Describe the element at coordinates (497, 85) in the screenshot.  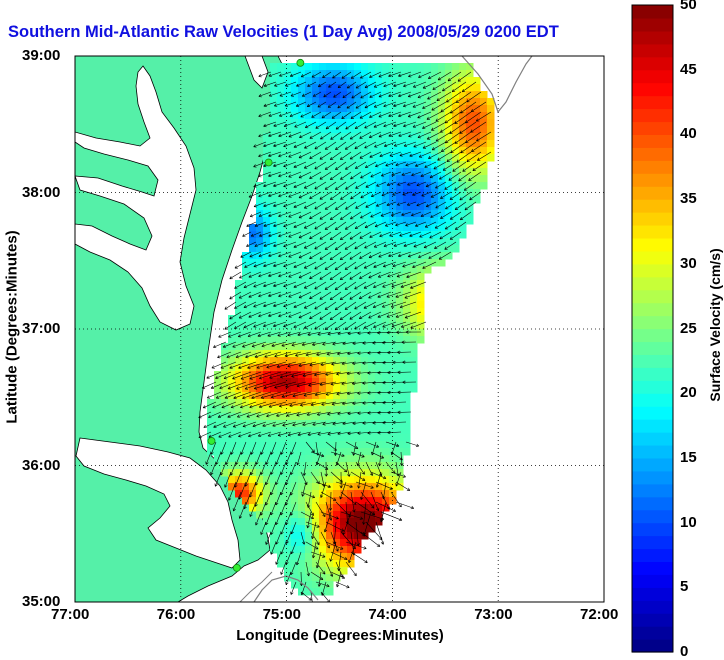
I see `bathymetry-contour` at that location.